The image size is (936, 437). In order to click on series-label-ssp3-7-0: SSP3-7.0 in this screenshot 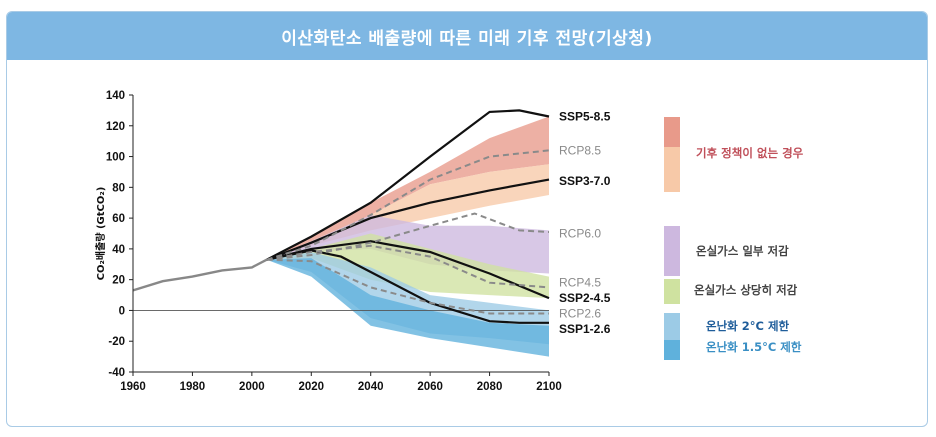, I will do `click(585, 181)`.